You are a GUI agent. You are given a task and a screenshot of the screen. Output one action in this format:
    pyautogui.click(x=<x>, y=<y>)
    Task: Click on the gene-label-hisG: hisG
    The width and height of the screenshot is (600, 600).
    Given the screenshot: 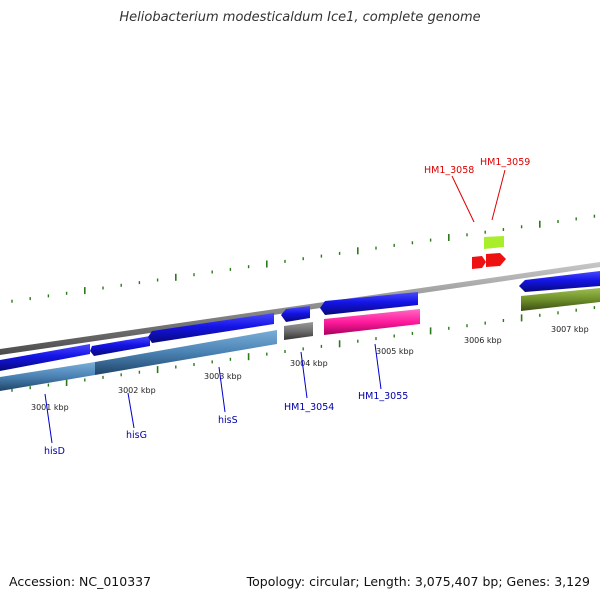 What is the action you would take?
    pyautogui.click(x=136, y=435)
    